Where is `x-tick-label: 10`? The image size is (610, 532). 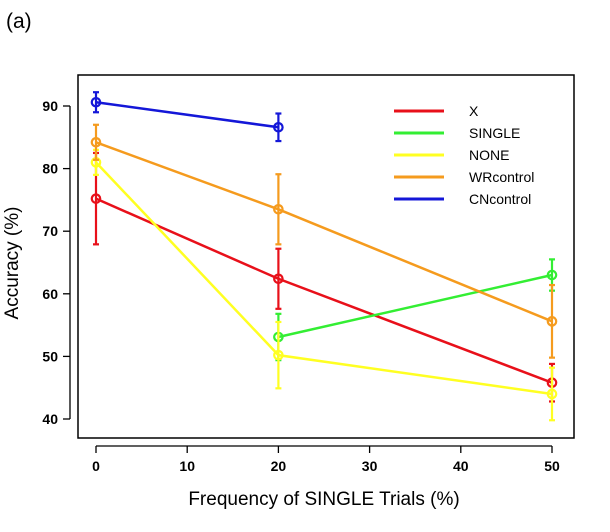 x-tick-label: 10 is located at coordinates (187, 466).